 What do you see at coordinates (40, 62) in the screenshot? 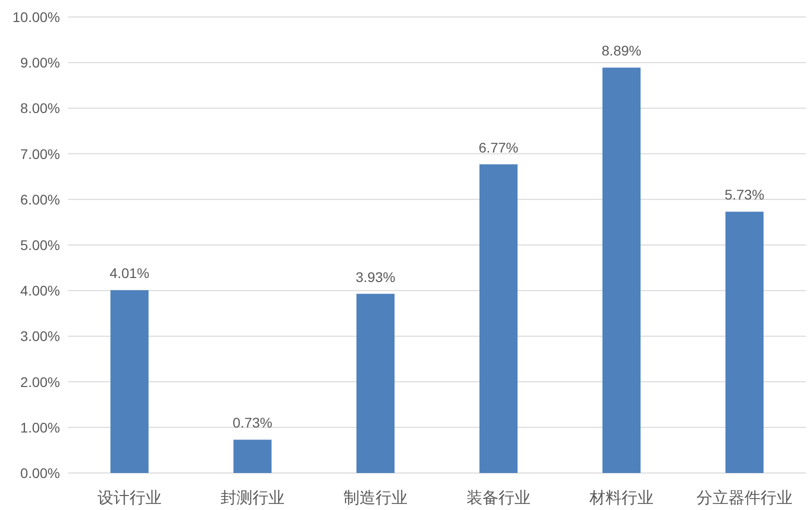
I see `y-tick-label: 9.00%` at bounding box center [40, 62].